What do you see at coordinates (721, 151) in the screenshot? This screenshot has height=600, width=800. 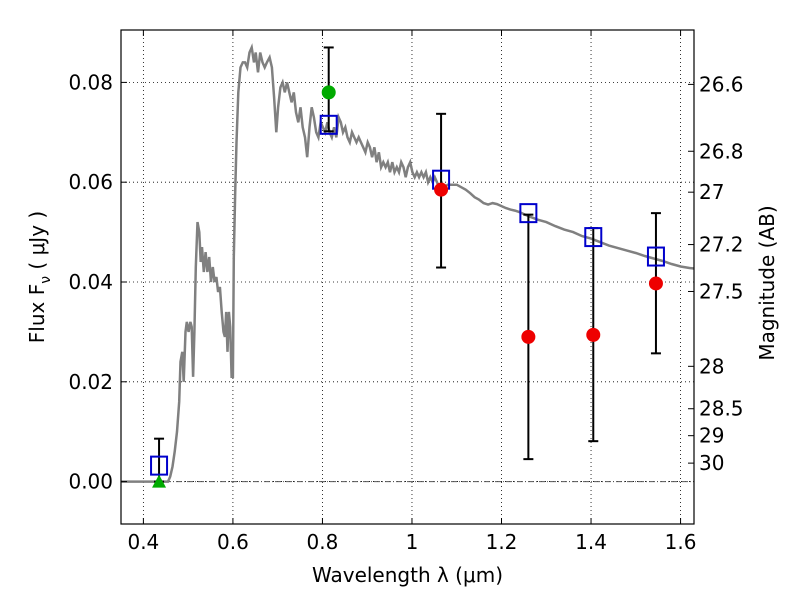 I see `y2-tick-label: 26.8` at bounding box center [721, 151].